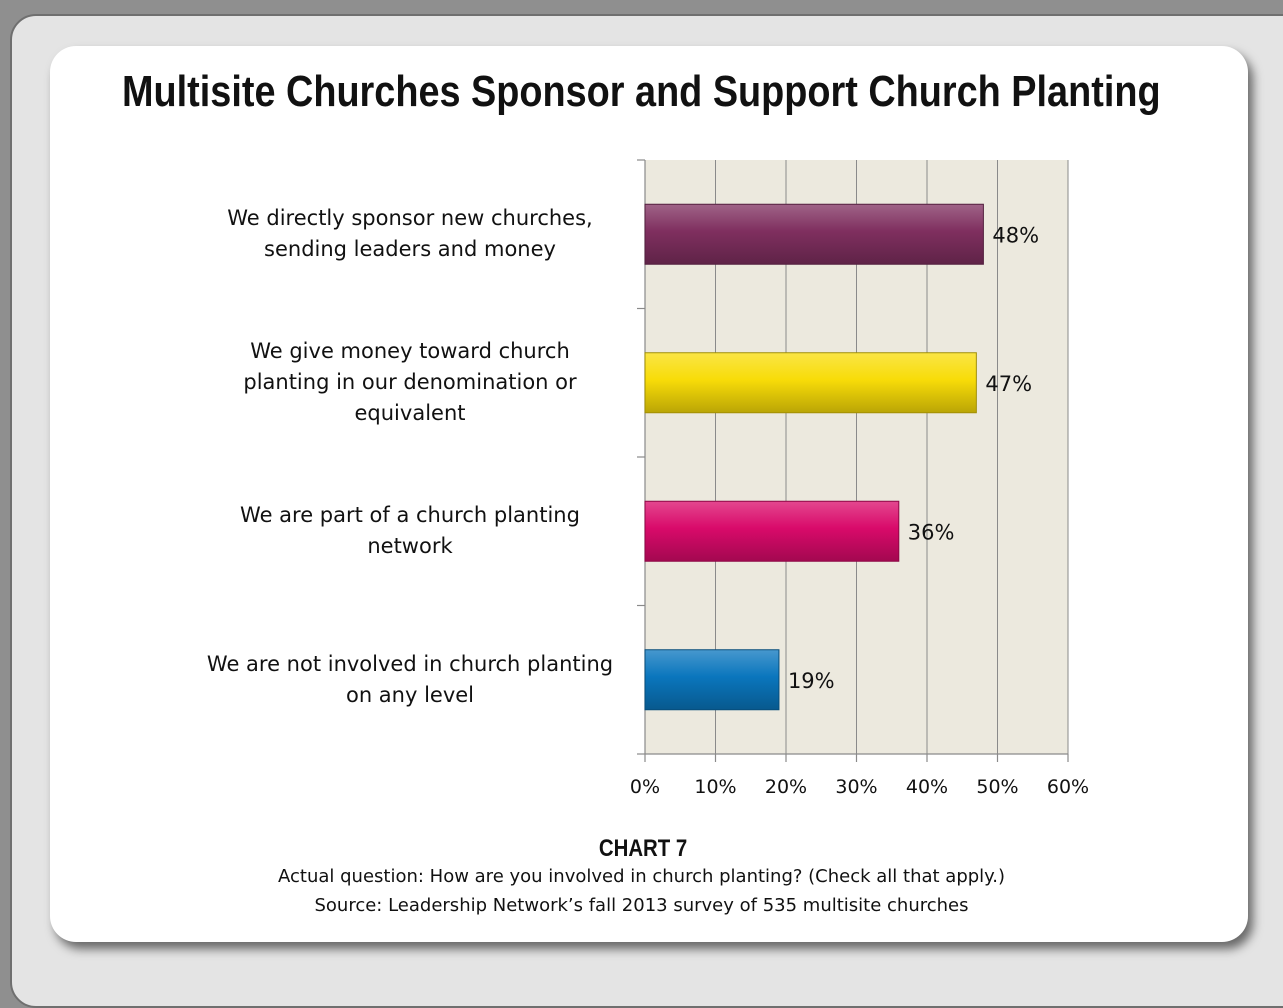 The image size is (1283, 1008). Describe the element at coordinates (931, 532) in the screenshot. I see `data-label: 36%` at that location.